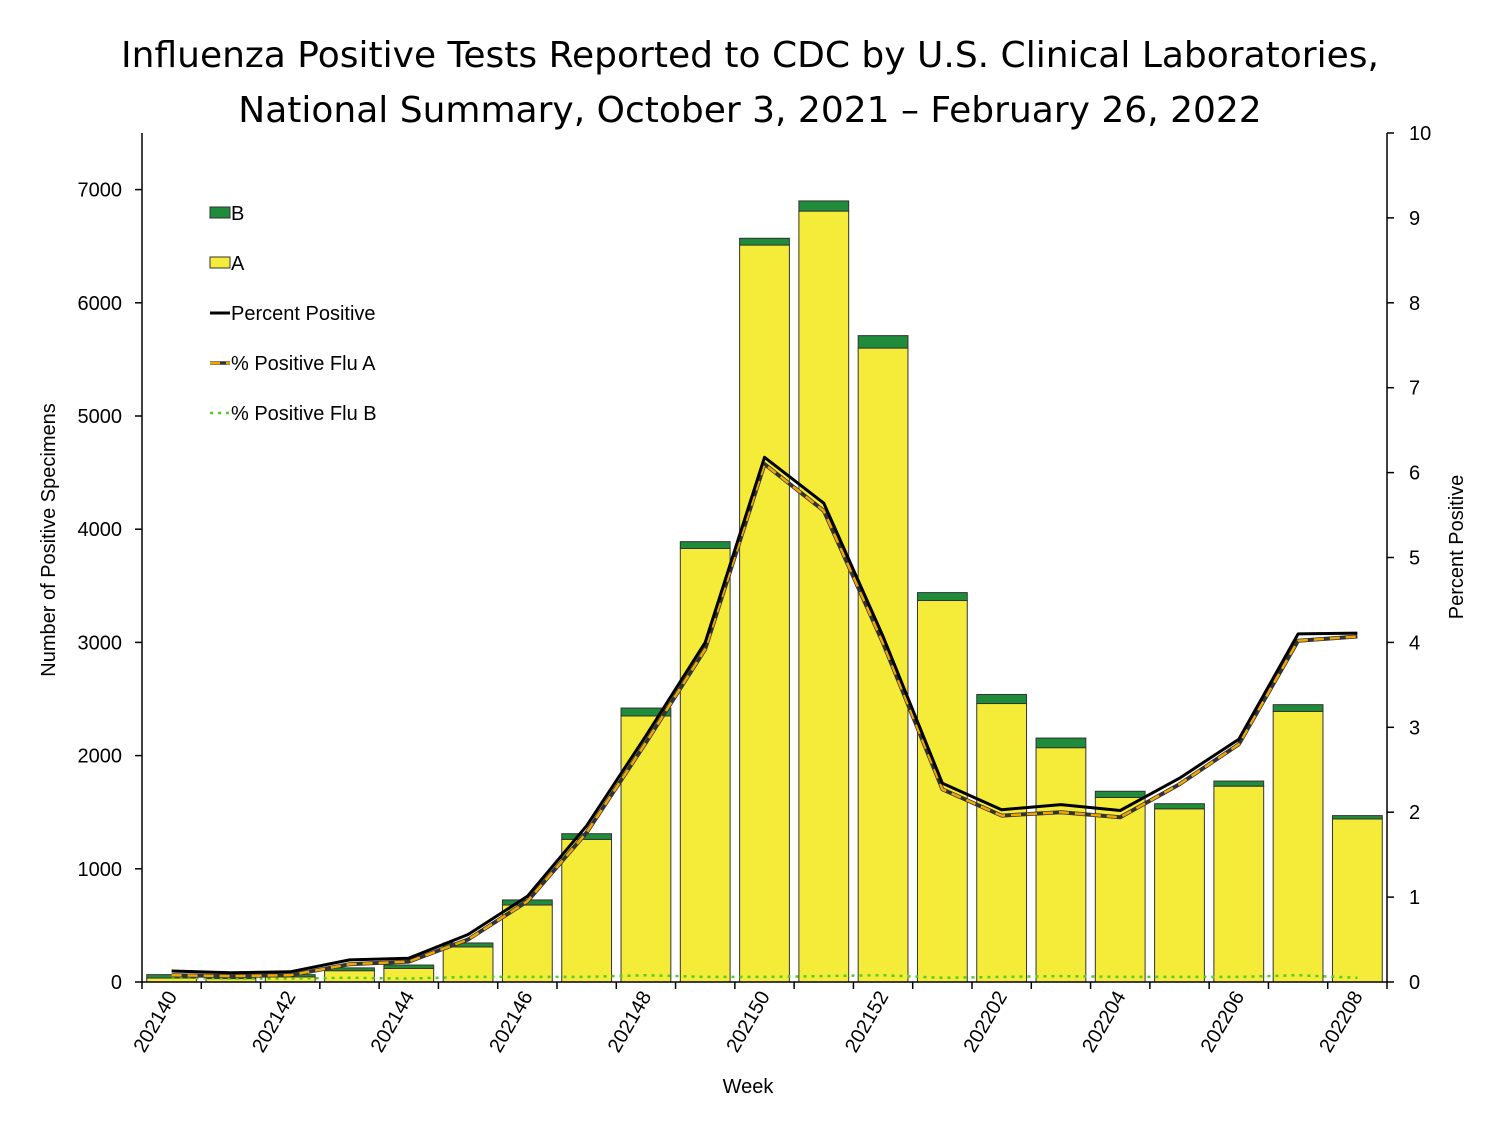 Image resolution: width=1500 pixels, height=1125 pixels. I want to click on y2-tick-label: 7, so click(1414, 389).